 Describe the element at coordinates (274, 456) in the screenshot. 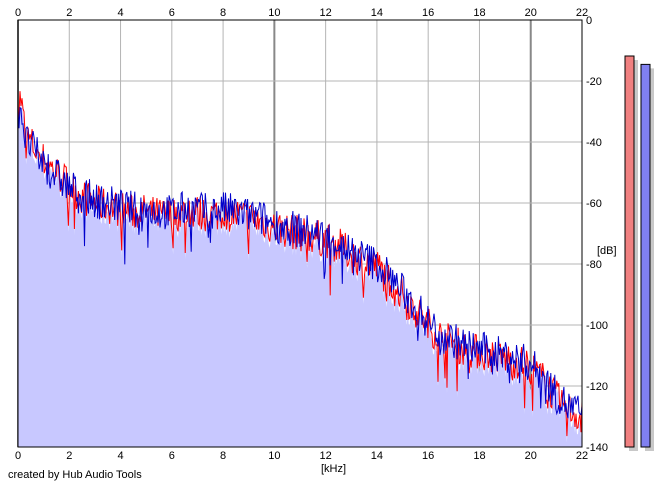

I see `bottom-tick-label-5: 10` at that location.